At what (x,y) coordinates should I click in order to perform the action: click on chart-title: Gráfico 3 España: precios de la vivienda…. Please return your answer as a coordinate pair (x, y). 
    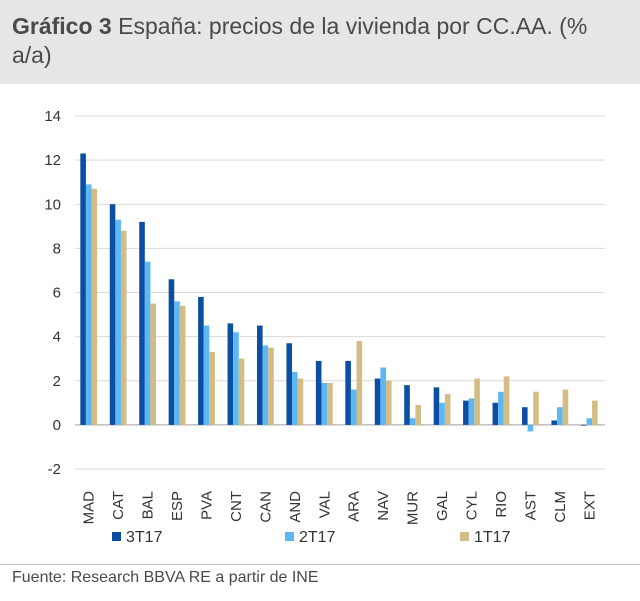
    Looking at the image, I should click on (312, 41).